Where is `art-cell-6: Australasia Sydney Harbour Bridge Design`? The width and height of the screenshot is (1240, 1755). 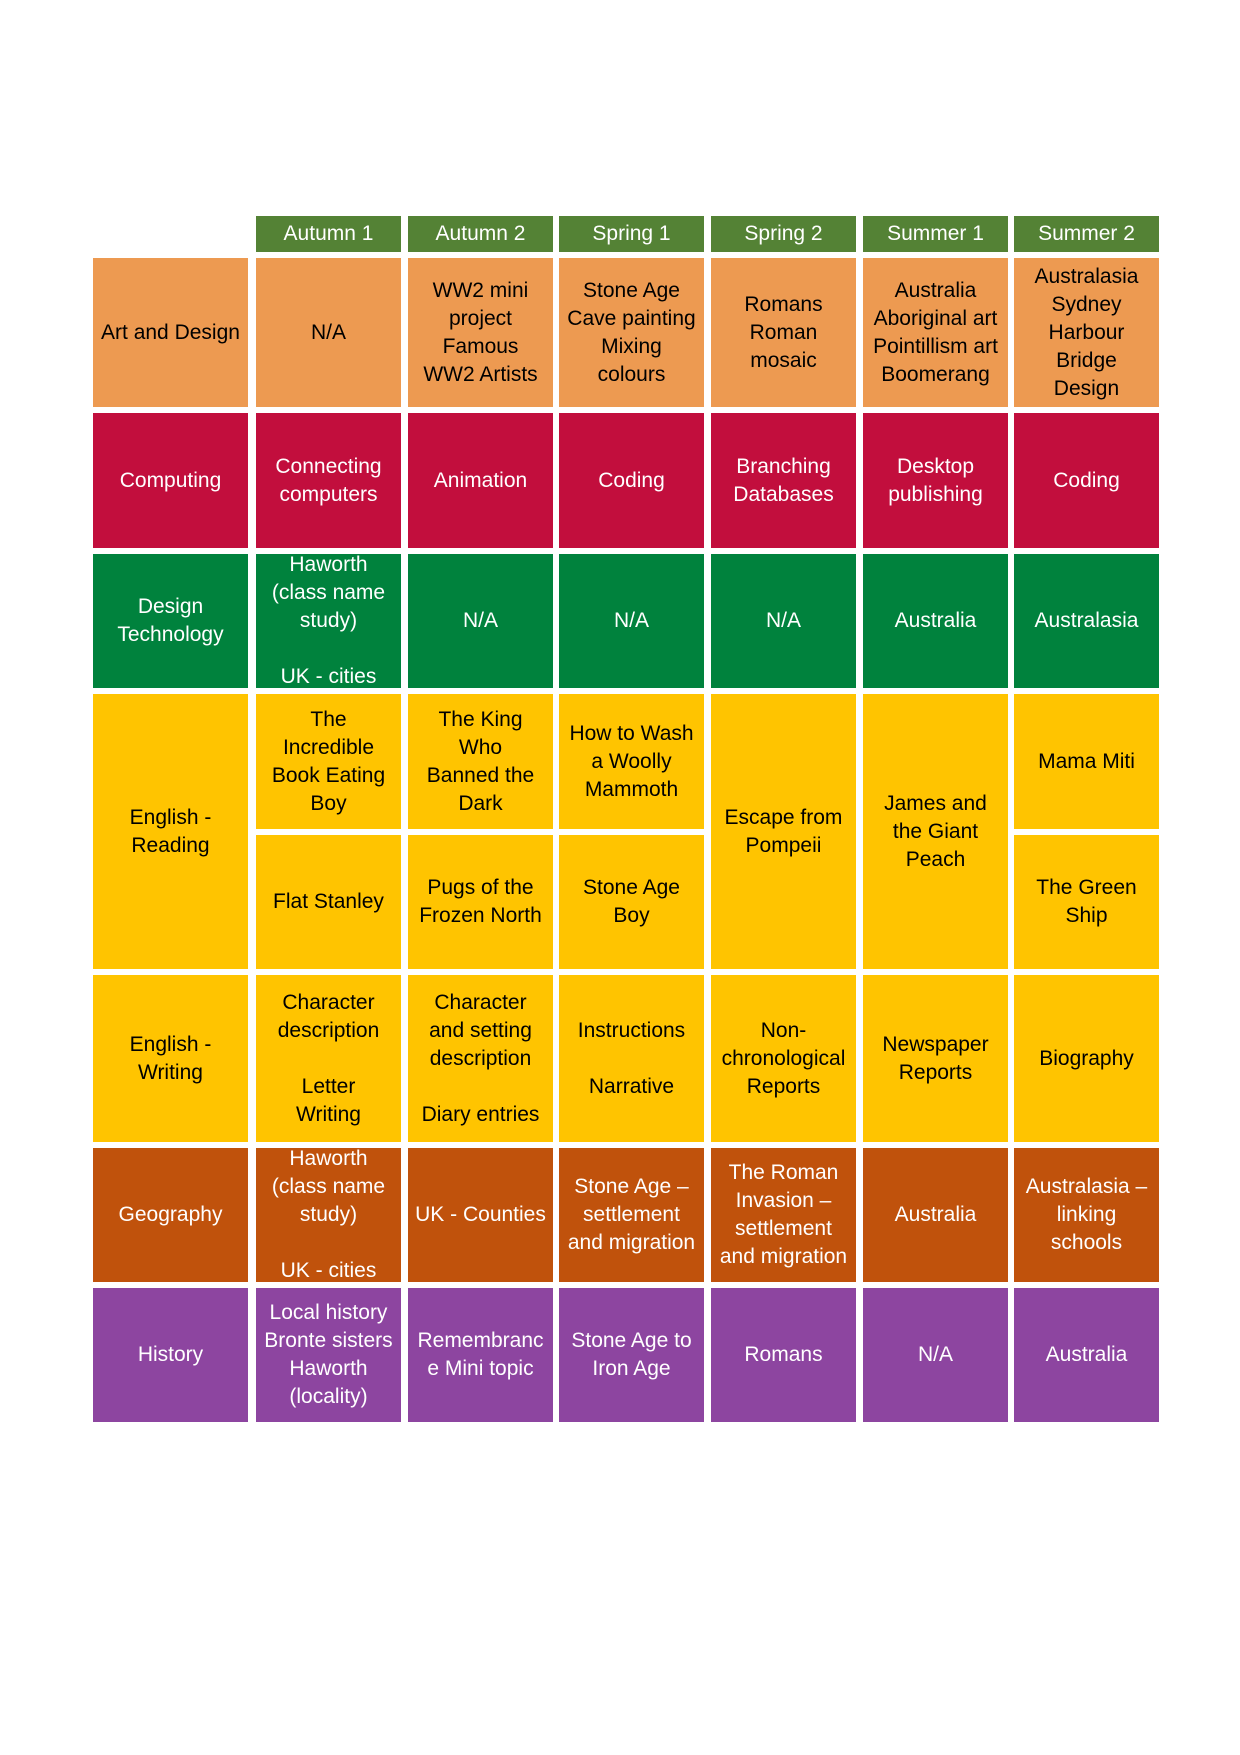
art-cell-6: Australasia Sydney Harbour Bridge Design is located at coordinates (1086, 332).